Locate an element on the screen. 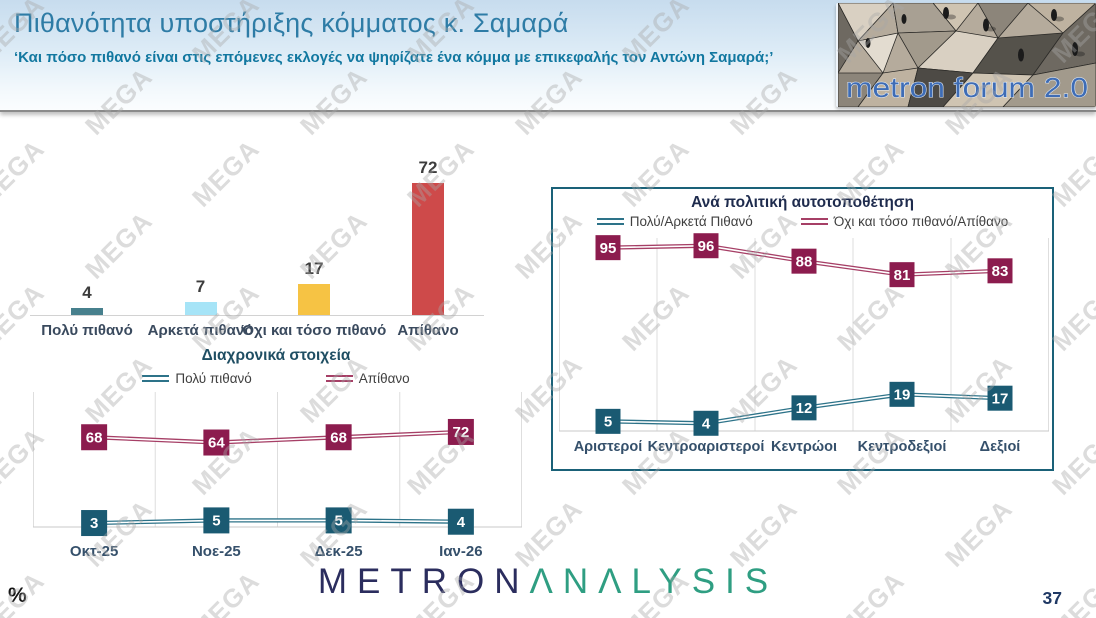 This screenshot has width=1096, height=618. x-axis-label: Νοε-25 is located at coordinates (216, 551).